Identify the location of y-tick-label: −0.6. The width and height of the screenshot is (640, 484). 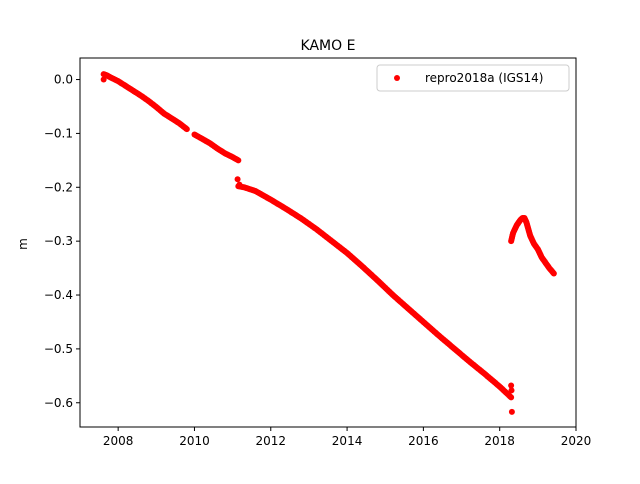
(58, 403).